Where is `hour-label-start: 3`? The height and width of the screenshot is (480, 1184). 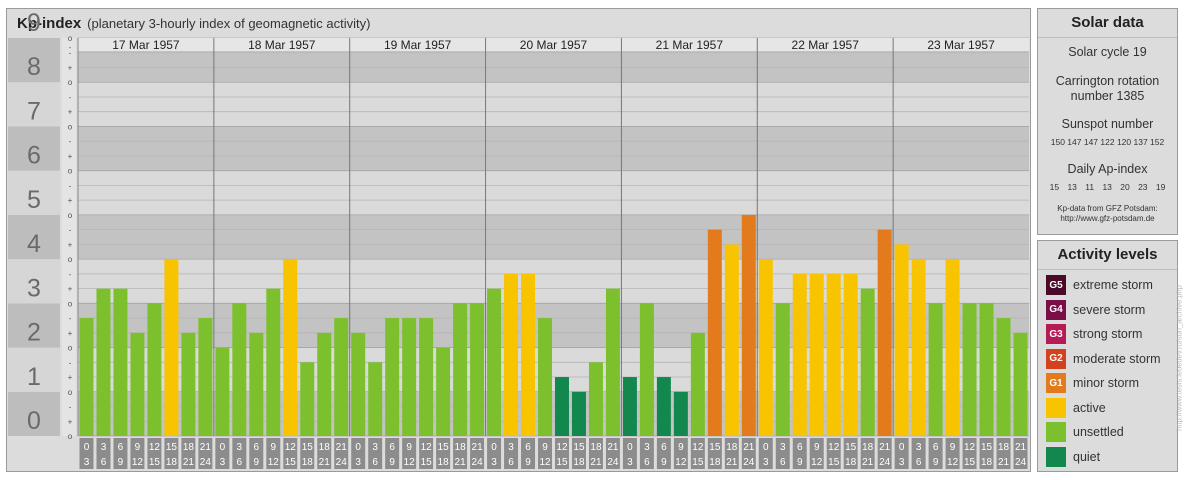
hour-label-start: 3 is located at coordinates (919, 447).